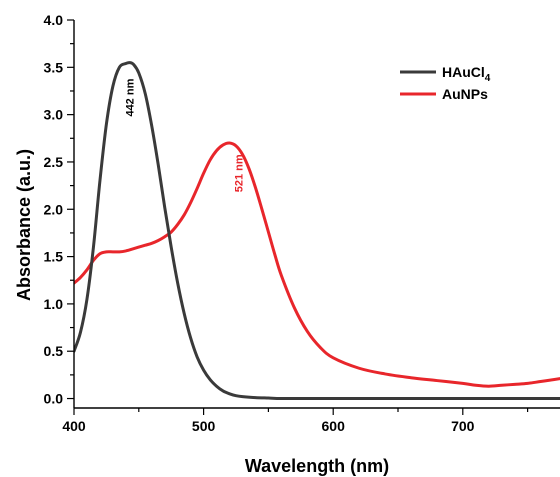 Image resolution: width=560 pixels, height=477 pixels. I want to click on x-tick-label: 400, so click(74, 426).